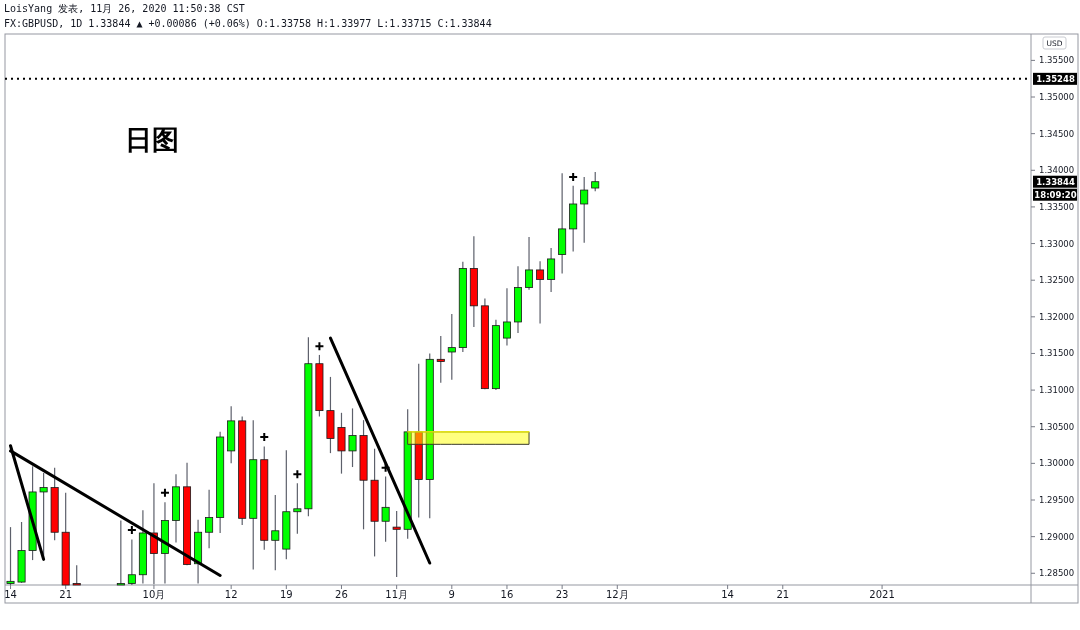 This screenshot has height=630, width=1080. Describe the element at coordinates (1057, 280) in the screenshot. I see `y-tick-label: 1.32500` at that location.